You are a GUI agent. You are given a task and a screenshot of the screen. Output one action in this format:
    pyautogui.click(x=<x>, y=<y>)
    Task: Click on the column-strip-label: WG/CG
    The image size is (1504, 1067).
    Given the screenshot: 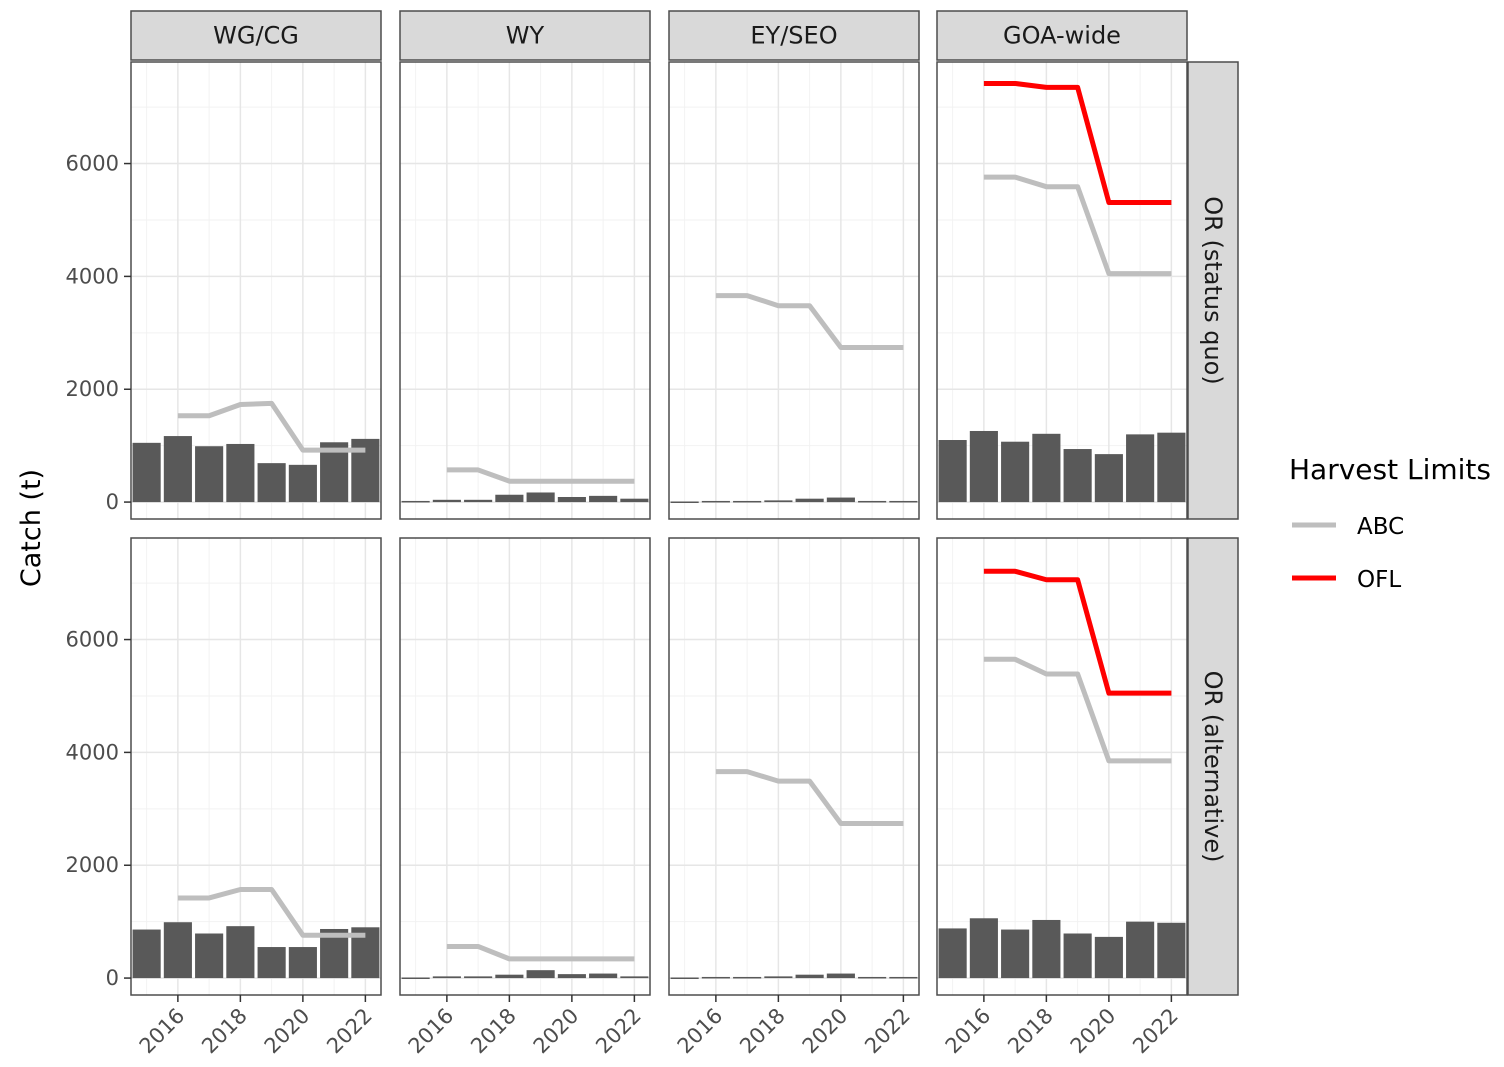 What is the action you would take?
    pyautogui.click(x=256, y=36)
    